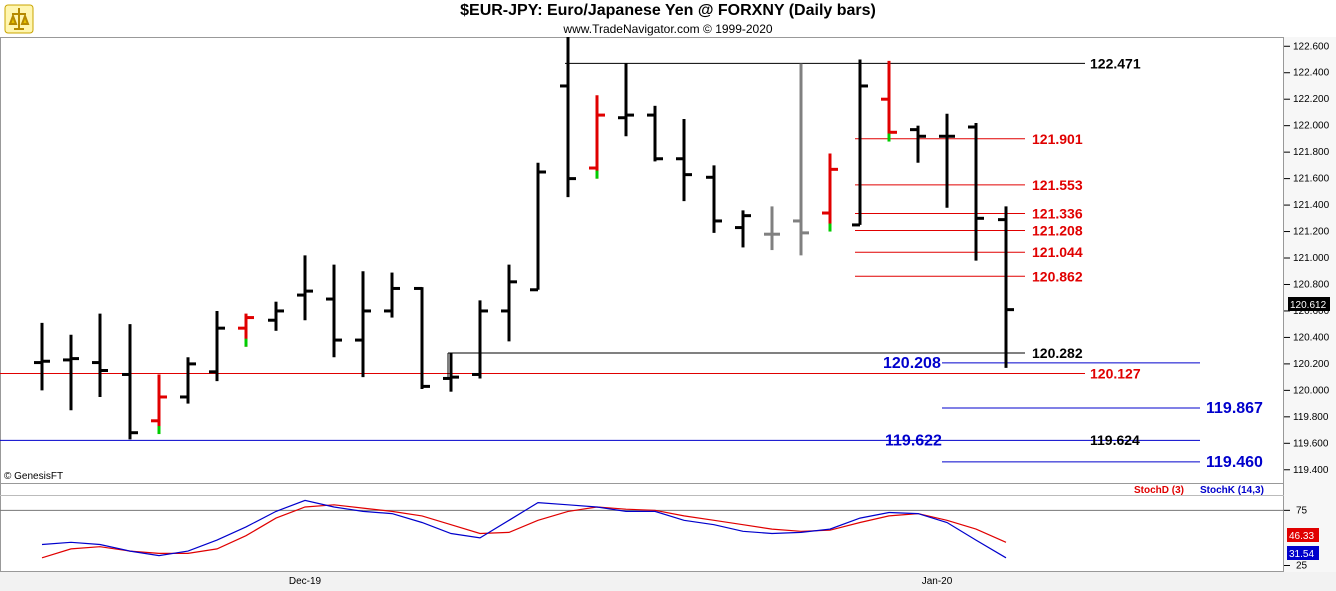 The image size is (1336, 591). What do you see at coordinates (19, 19) in the screenshot?
I see `tradenavigator-logo-icon` at bounding box center [19, 19].